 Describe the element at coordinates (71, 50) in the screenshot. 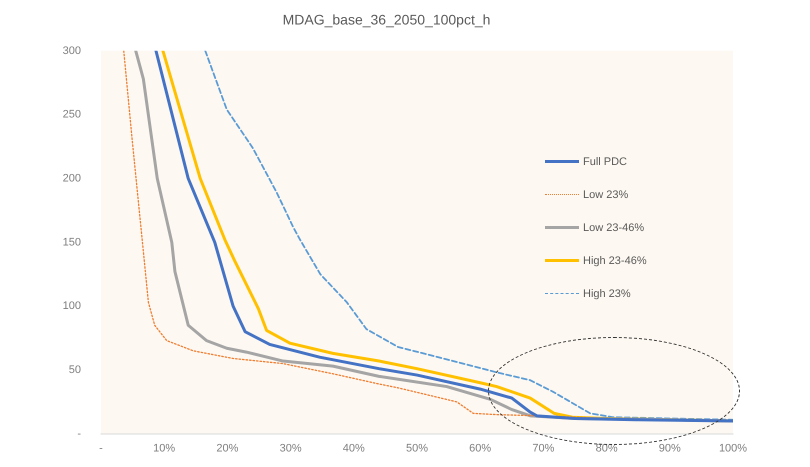

I see `y-tick-label: 300` at that location.